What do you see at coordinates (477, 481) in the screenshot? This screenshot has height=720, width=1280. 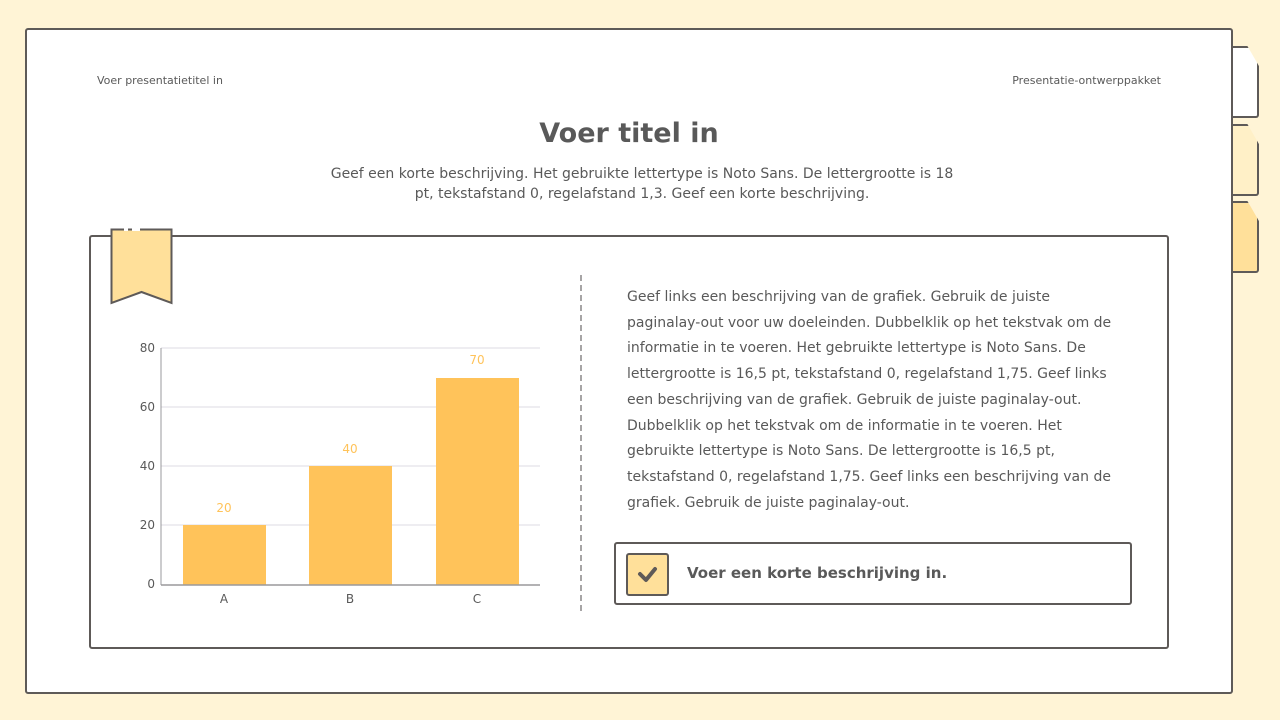 I see `bar-c` at bounding box center [477, 481].